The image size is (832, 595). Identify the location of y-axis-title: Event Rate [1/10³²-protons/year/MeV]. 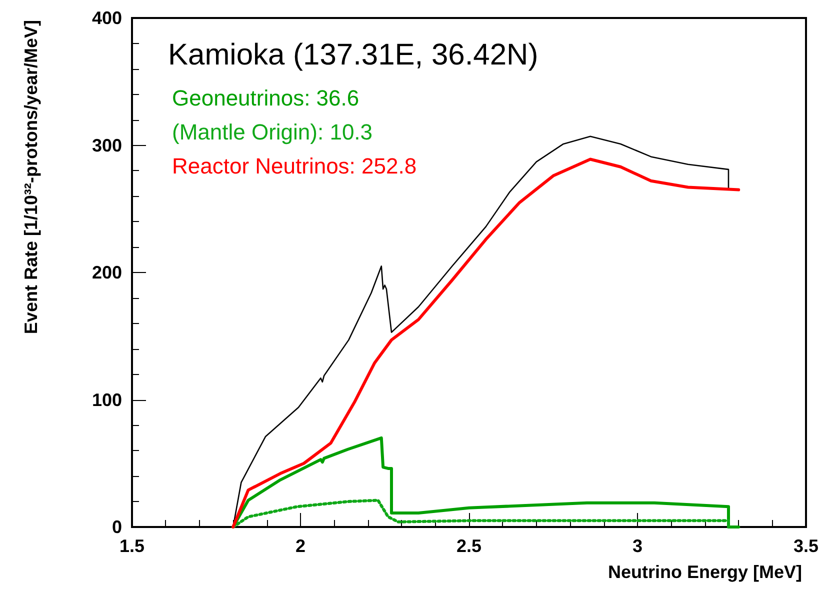
(31, 177).